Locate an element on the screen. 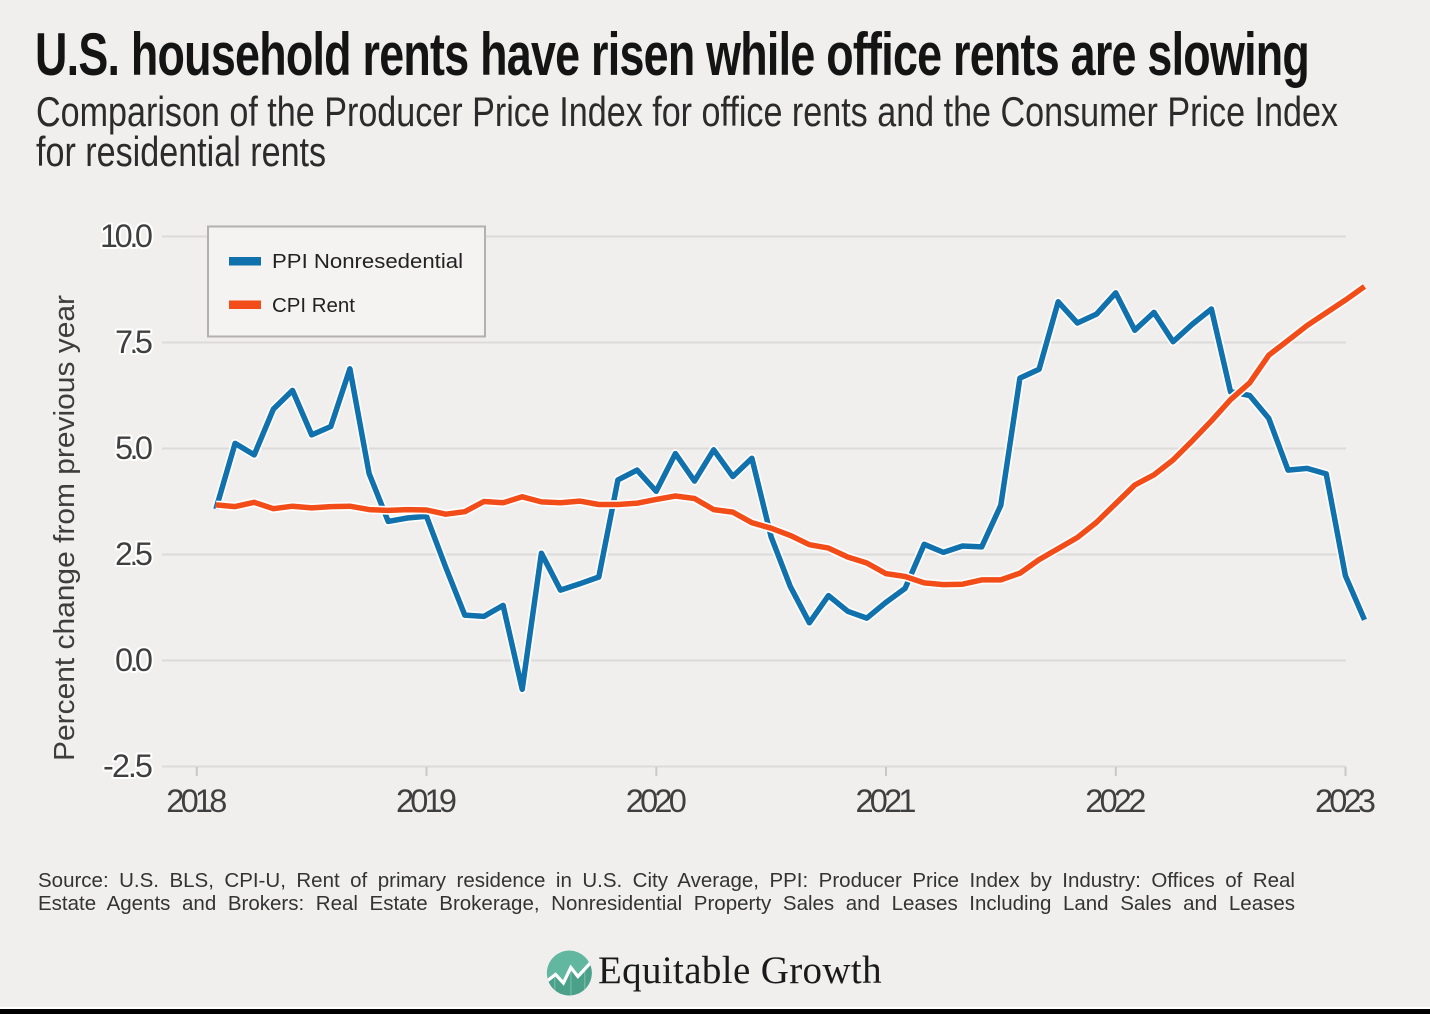 The image size is (1430, 1014). svg-text: 2018 is located at coordinates (196, 801).